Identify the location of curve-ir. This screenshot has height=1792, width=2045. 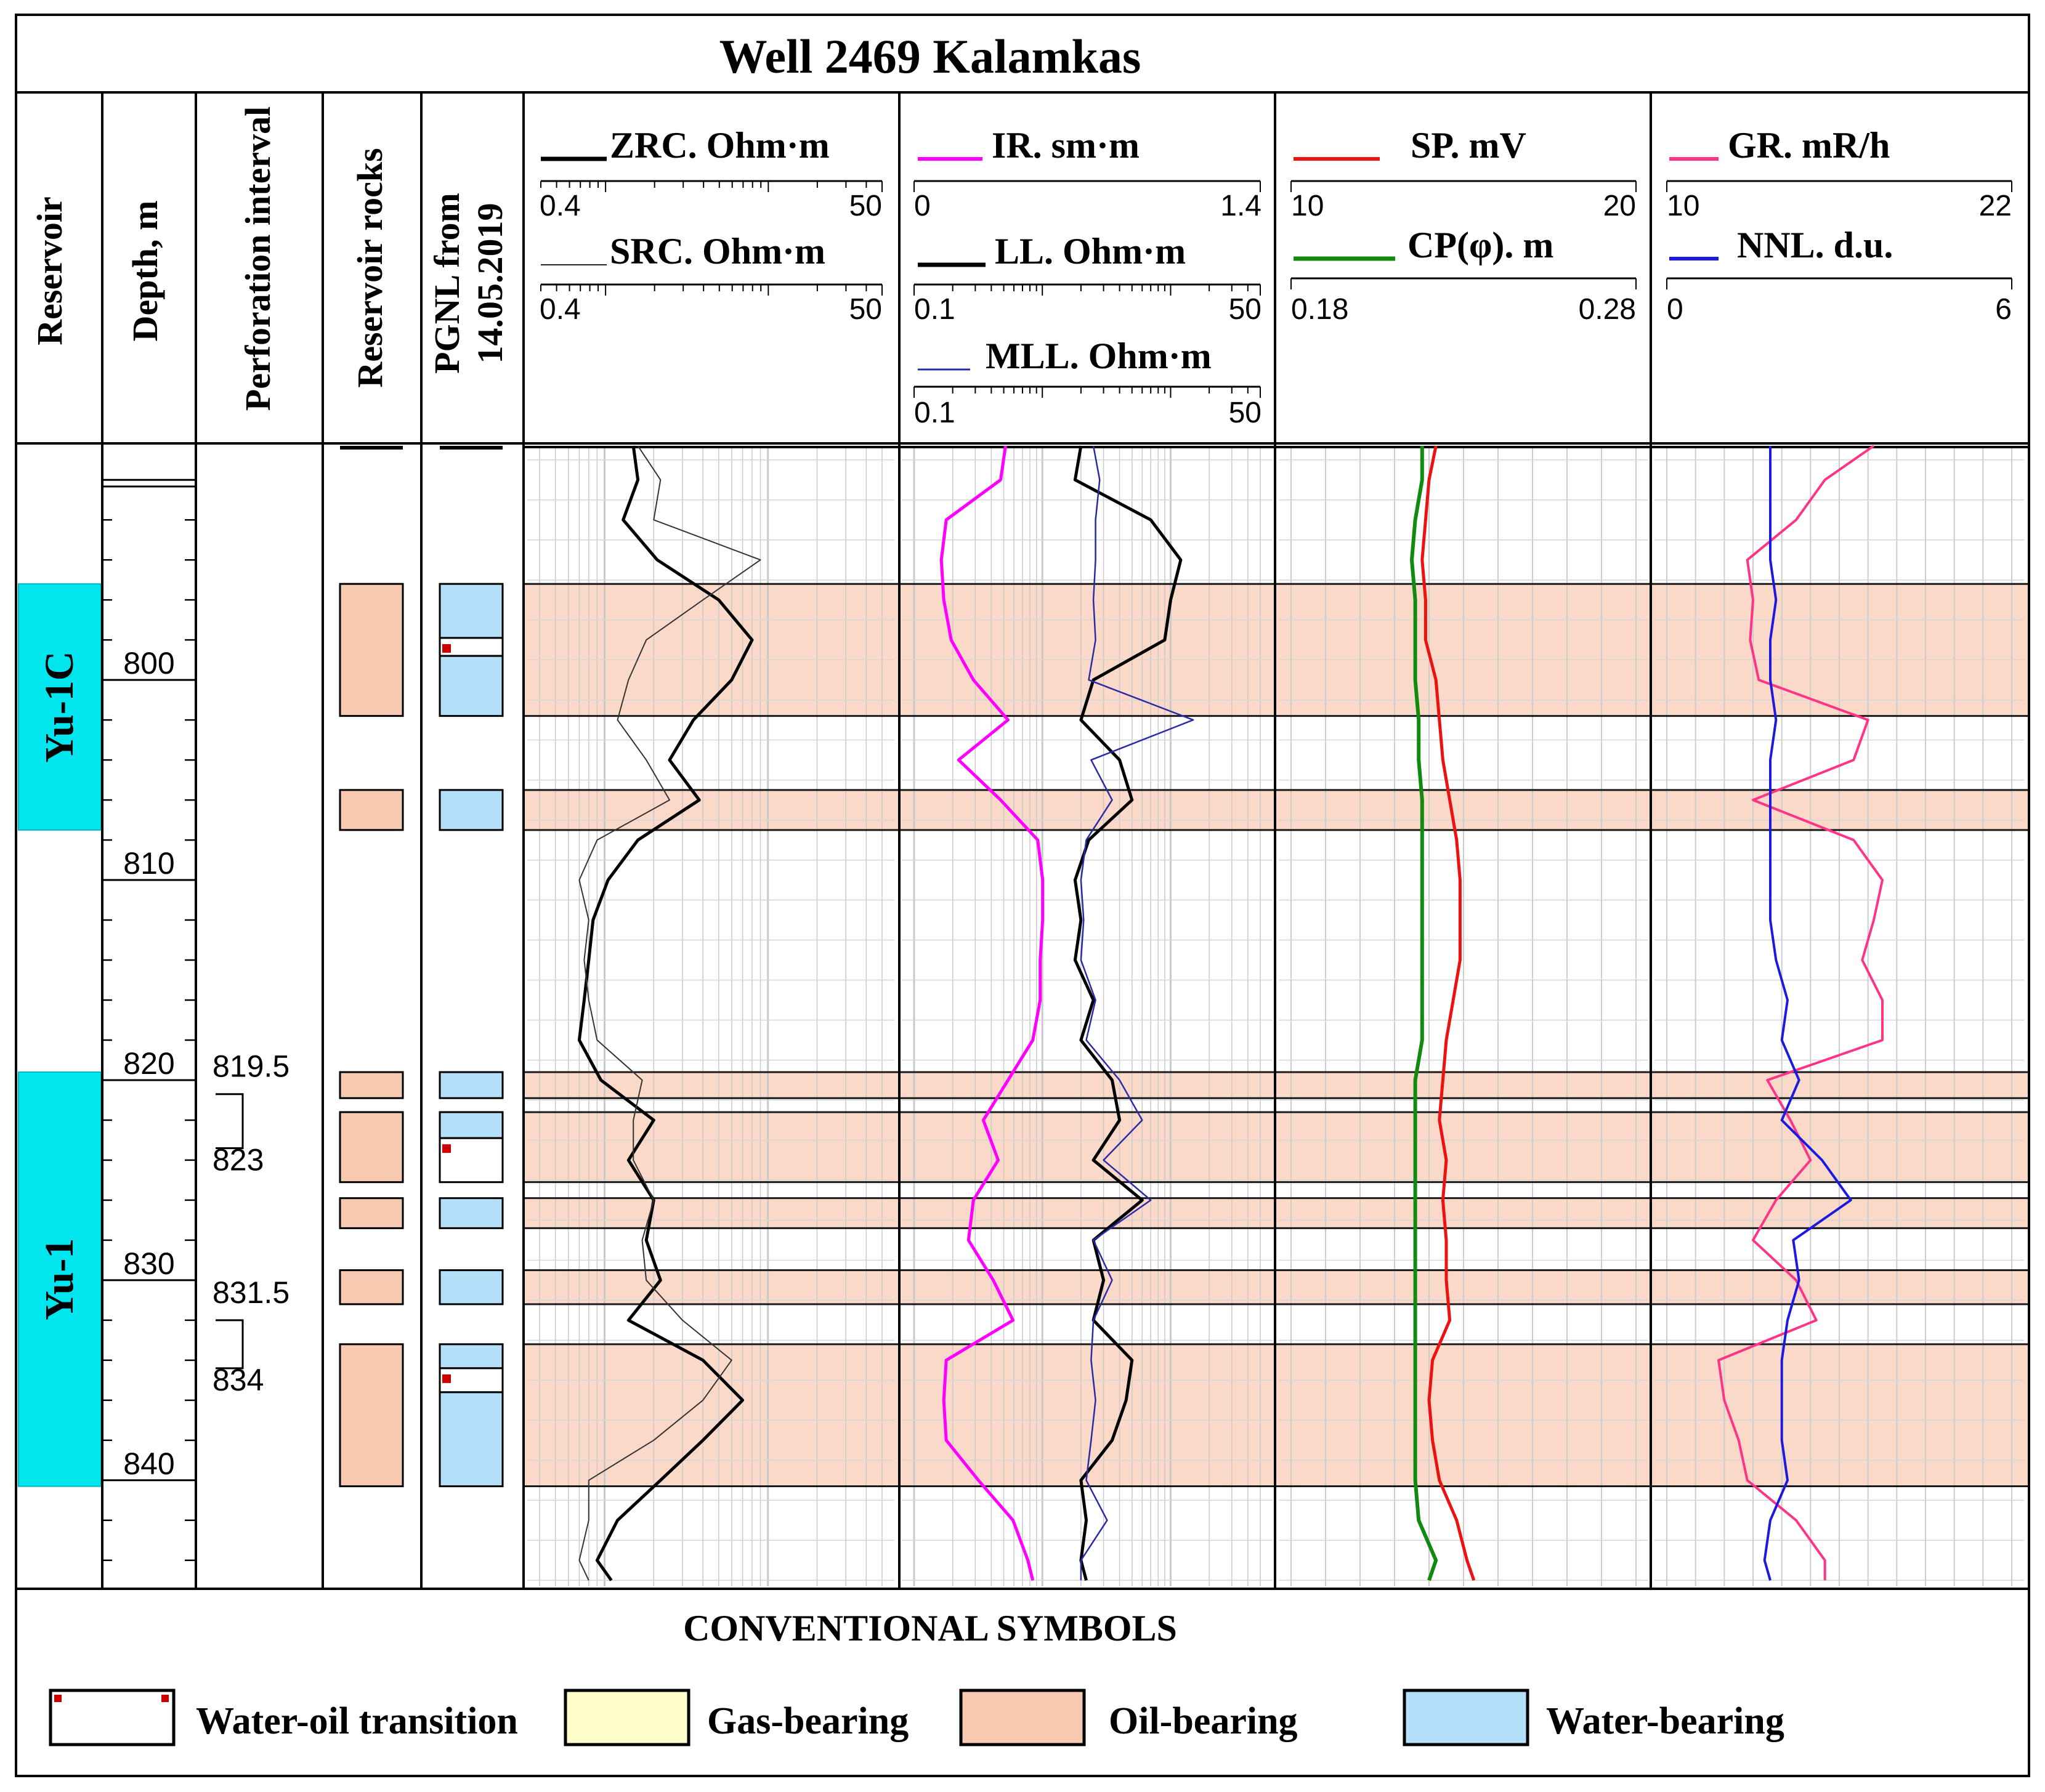
(992, 1013).